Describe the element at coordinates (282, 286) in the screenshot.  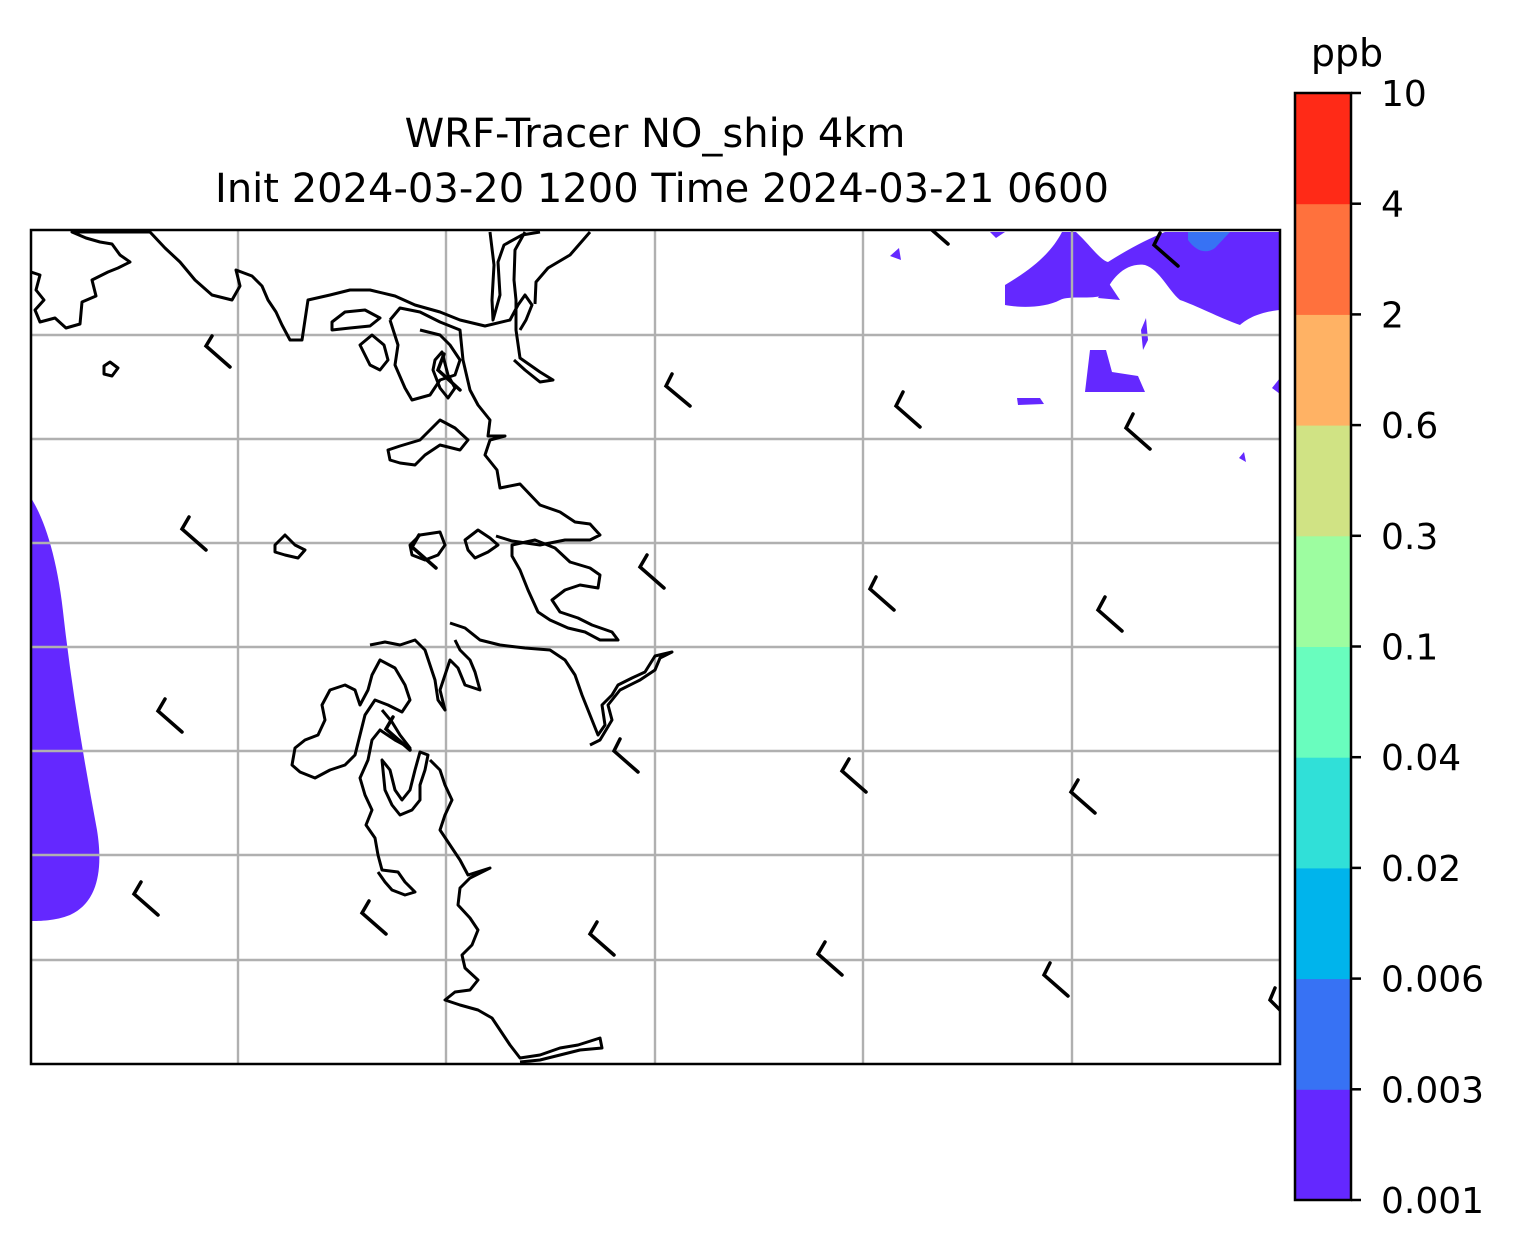
I see `coastline-north` at that location.